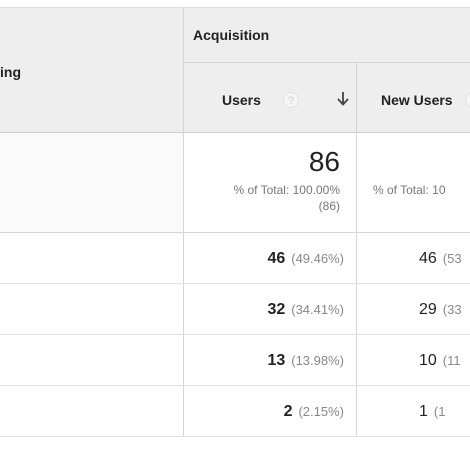  I want to click on users-percent: (34.41%), so click(317, 309).